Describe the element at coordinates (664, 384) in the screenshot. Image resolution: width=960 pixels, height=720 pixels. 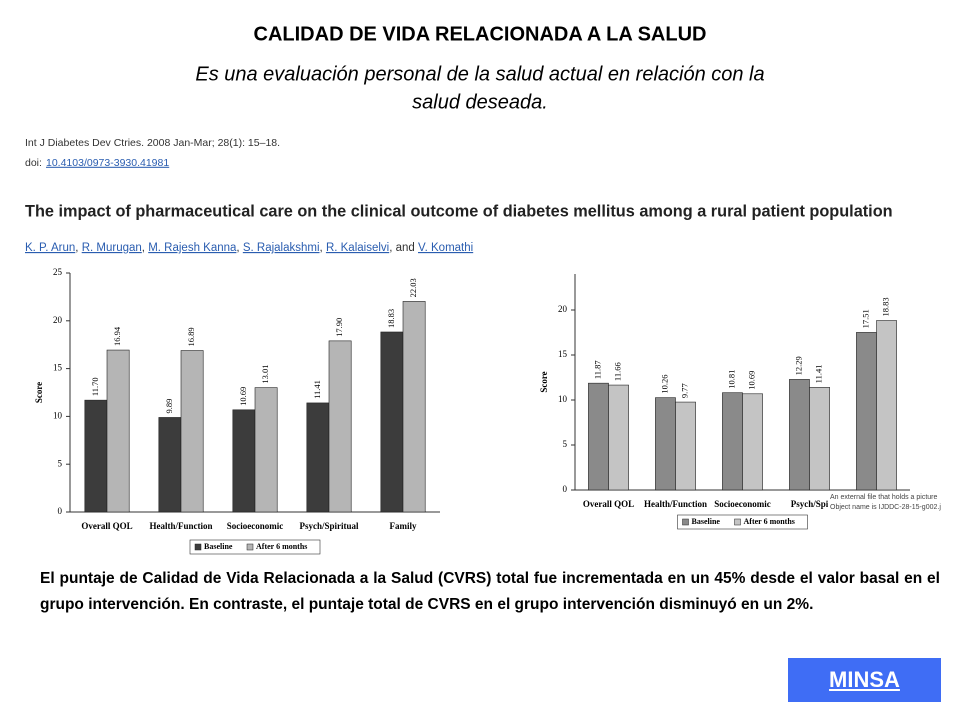
I see `value-label: 10.26` at that location.